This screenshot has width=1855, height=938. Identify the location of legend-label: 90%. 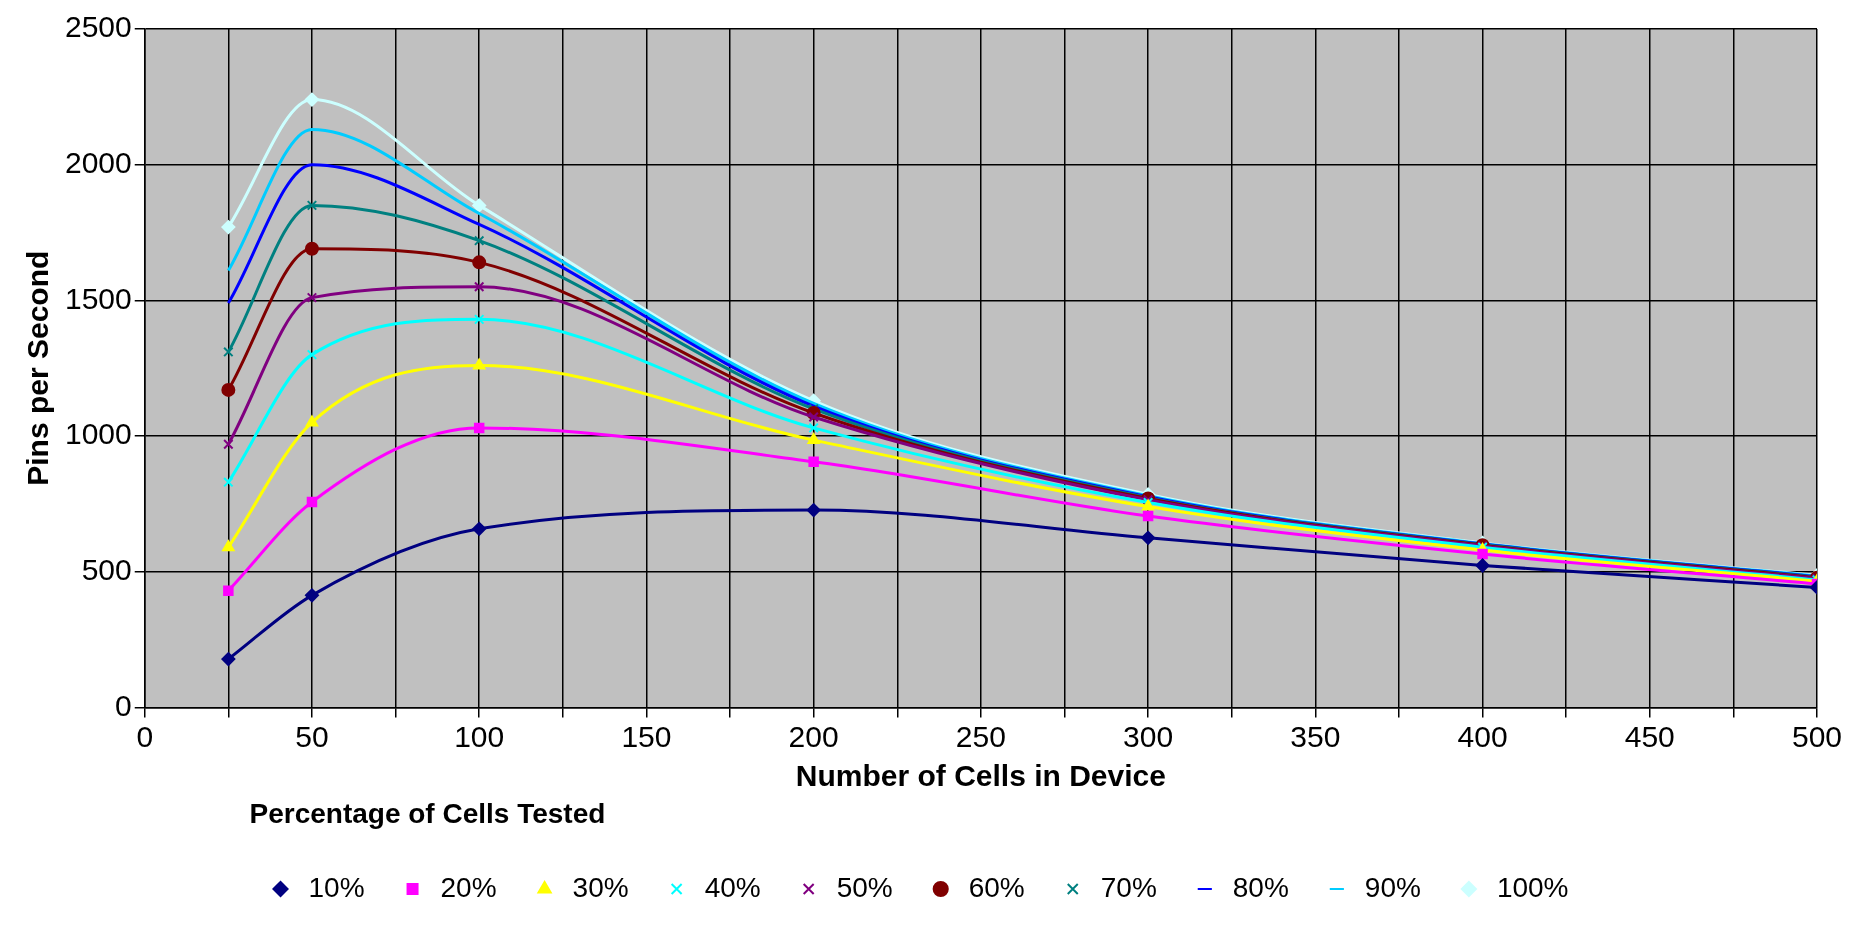
(1392, 887).